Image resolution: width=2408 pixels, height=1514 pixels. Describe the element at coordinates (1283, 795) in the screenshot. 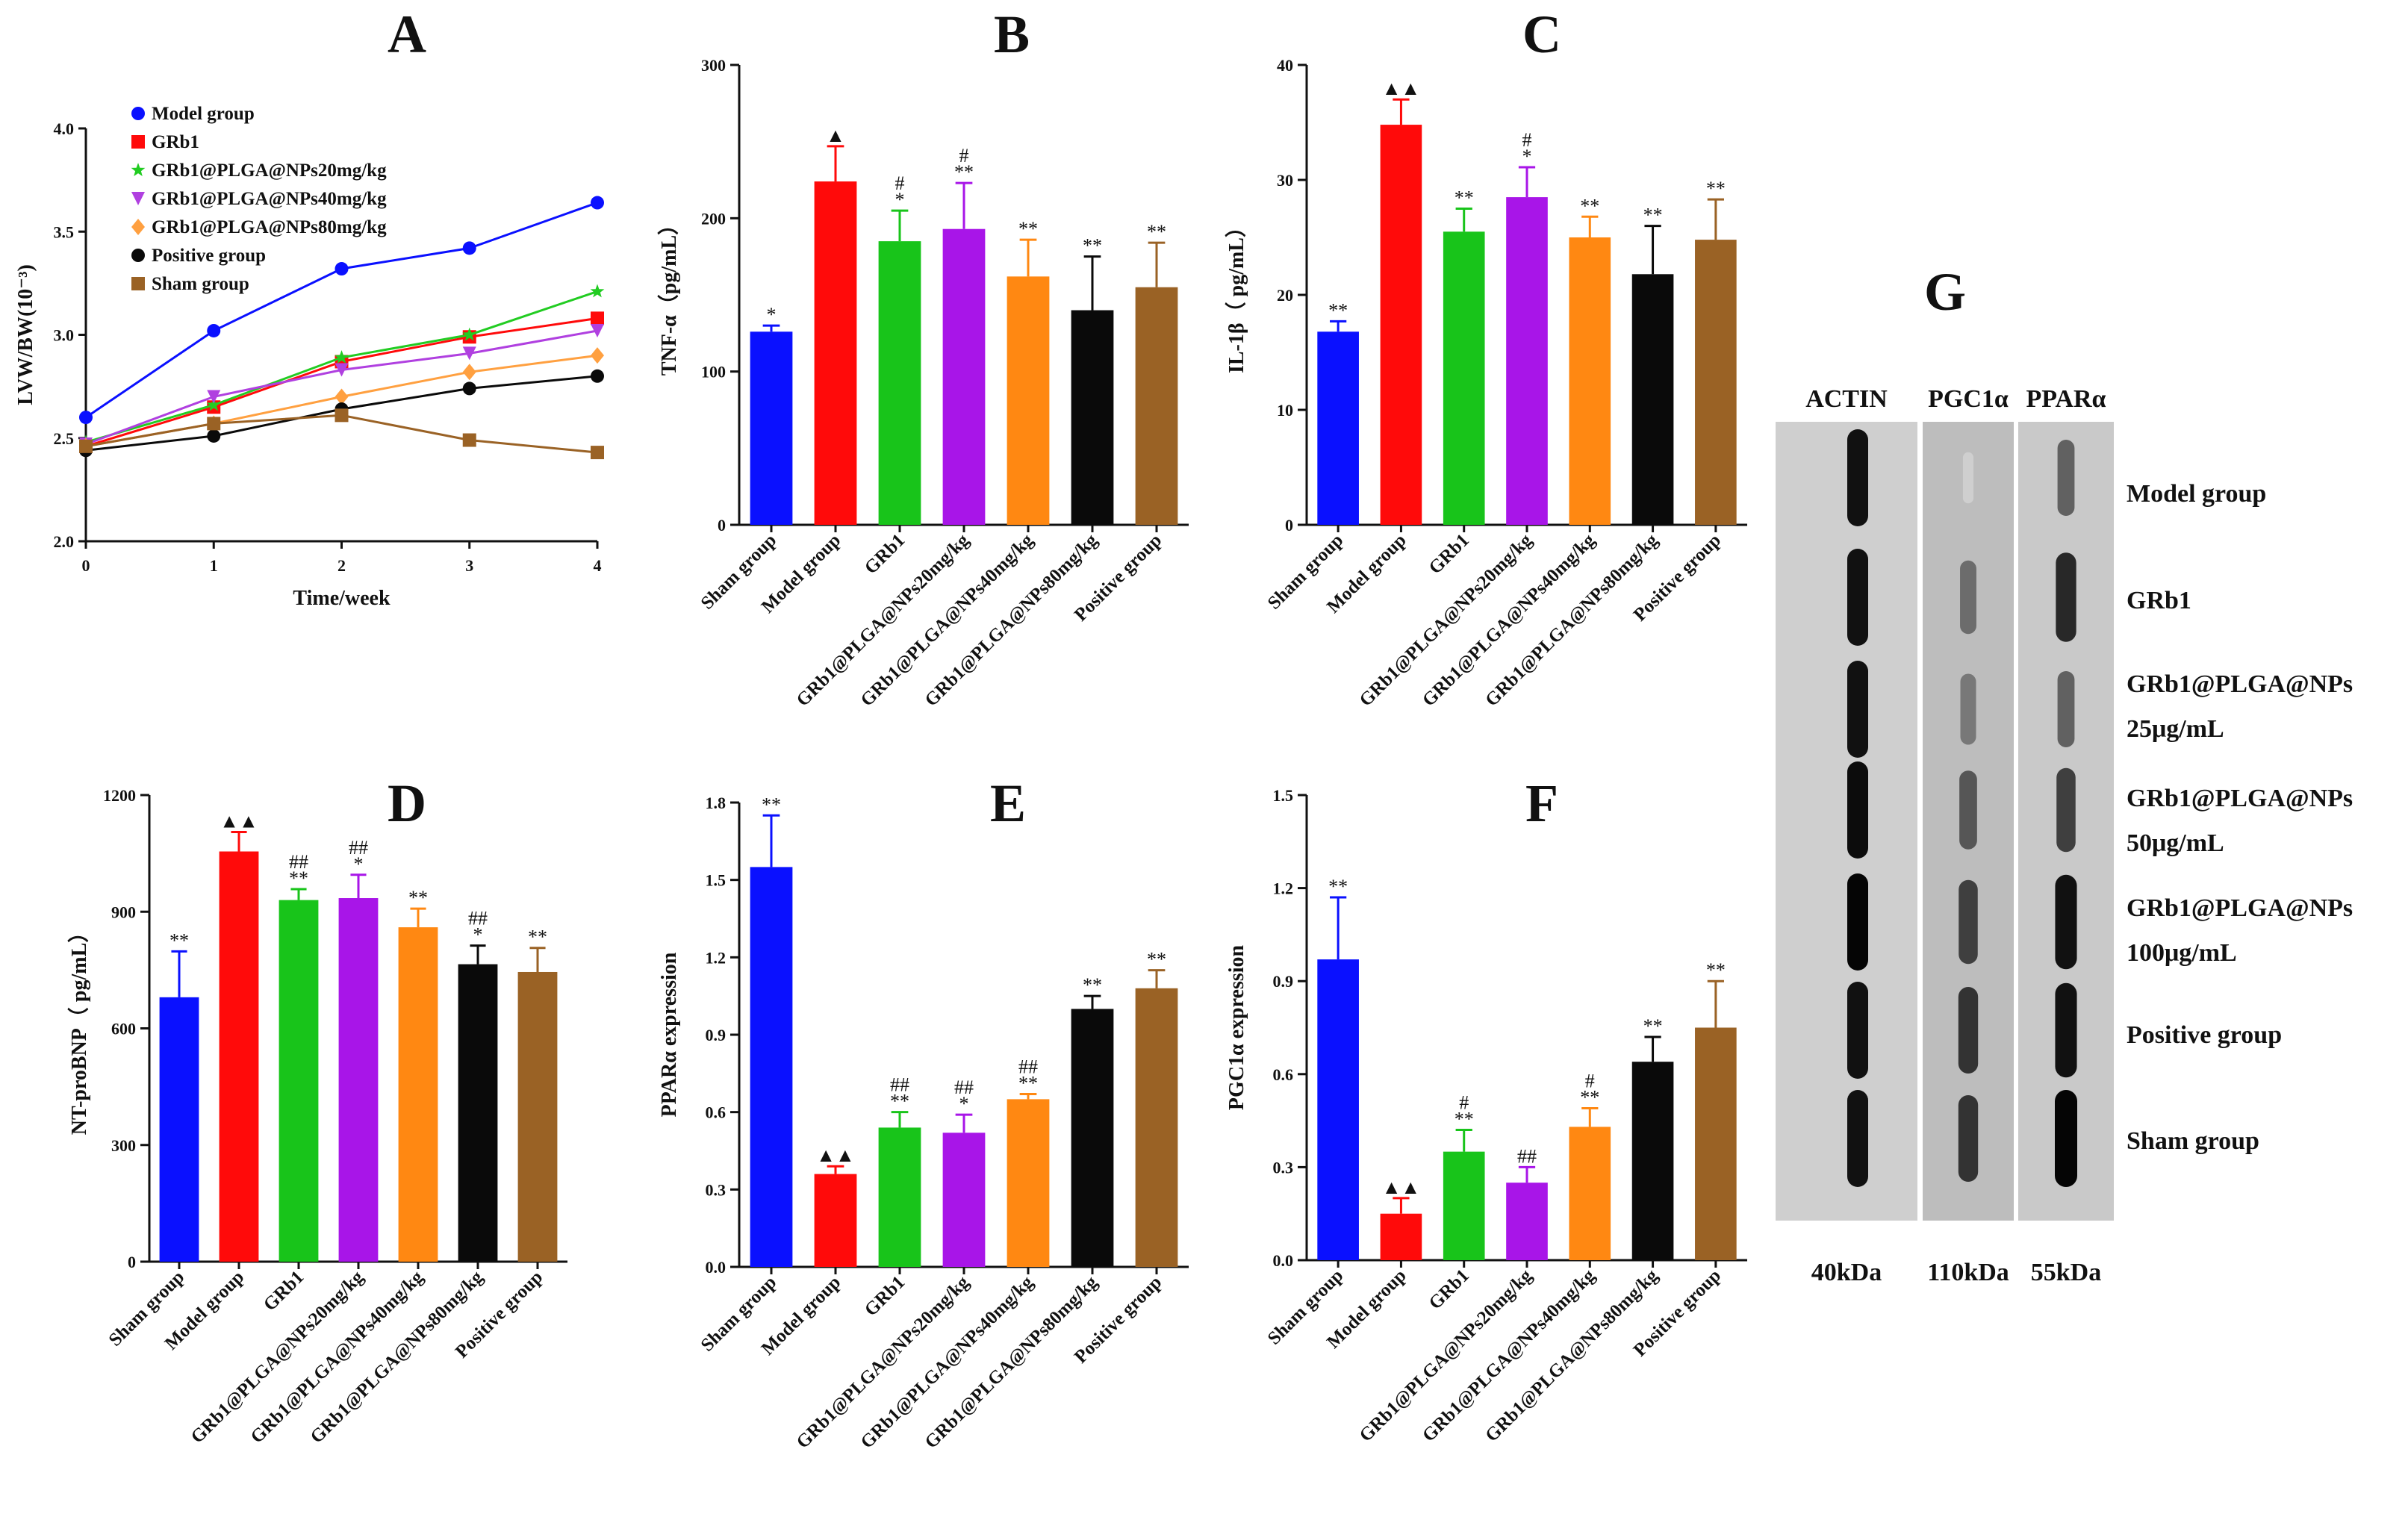

I see `y-tick-label: 1.5` at that location.